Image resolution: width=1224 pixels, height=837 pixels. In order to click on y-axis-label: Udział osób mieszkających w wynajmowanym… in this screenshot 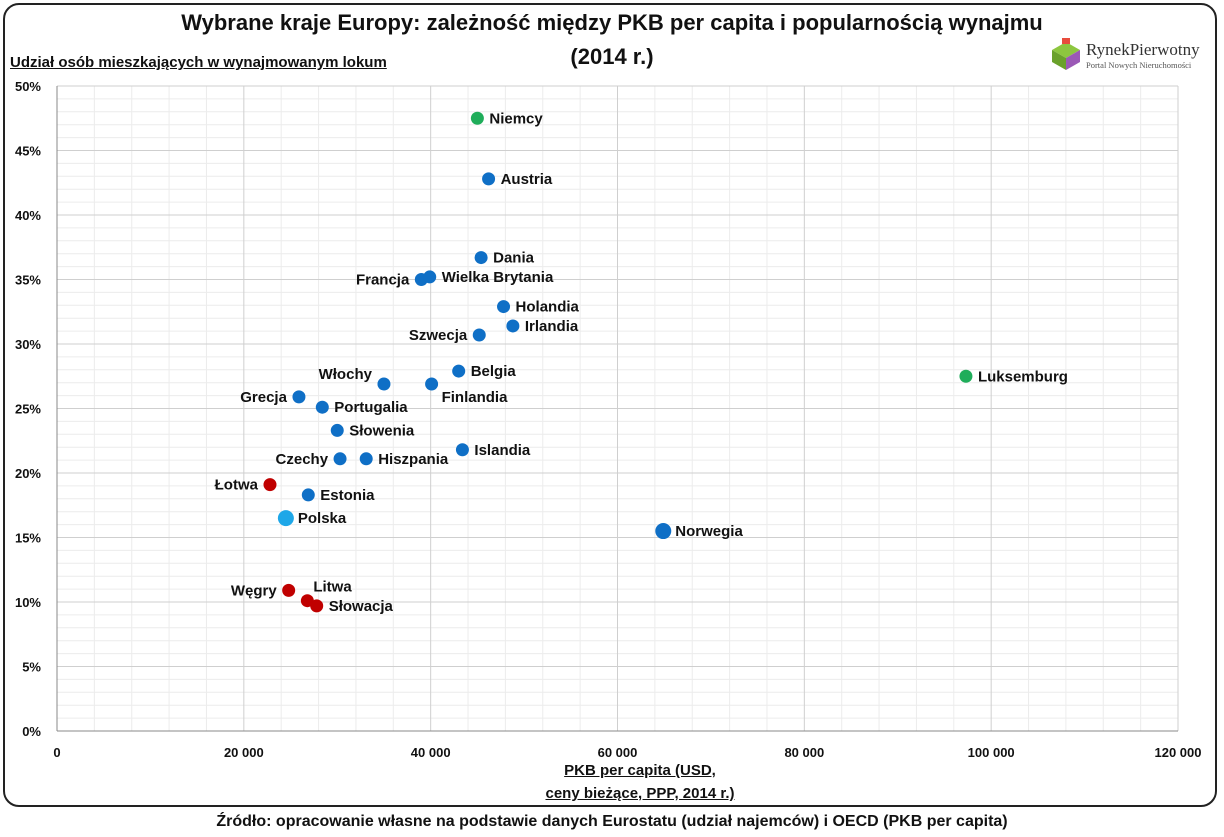, I will do `click(198, 62)`.